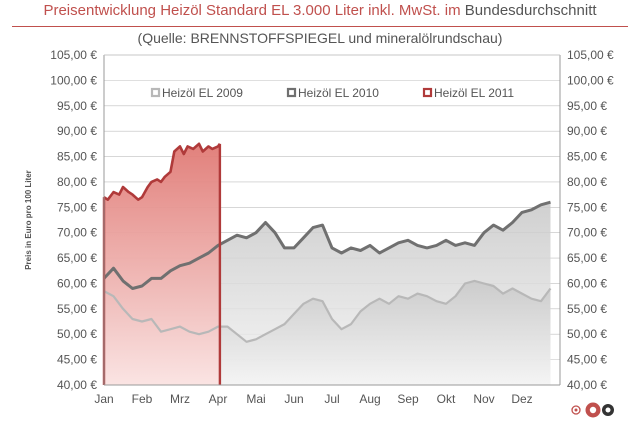 This screenshot has height=427, width=640. I want to click on y-tick-label-left: 105,00 €, so click(73, 55).